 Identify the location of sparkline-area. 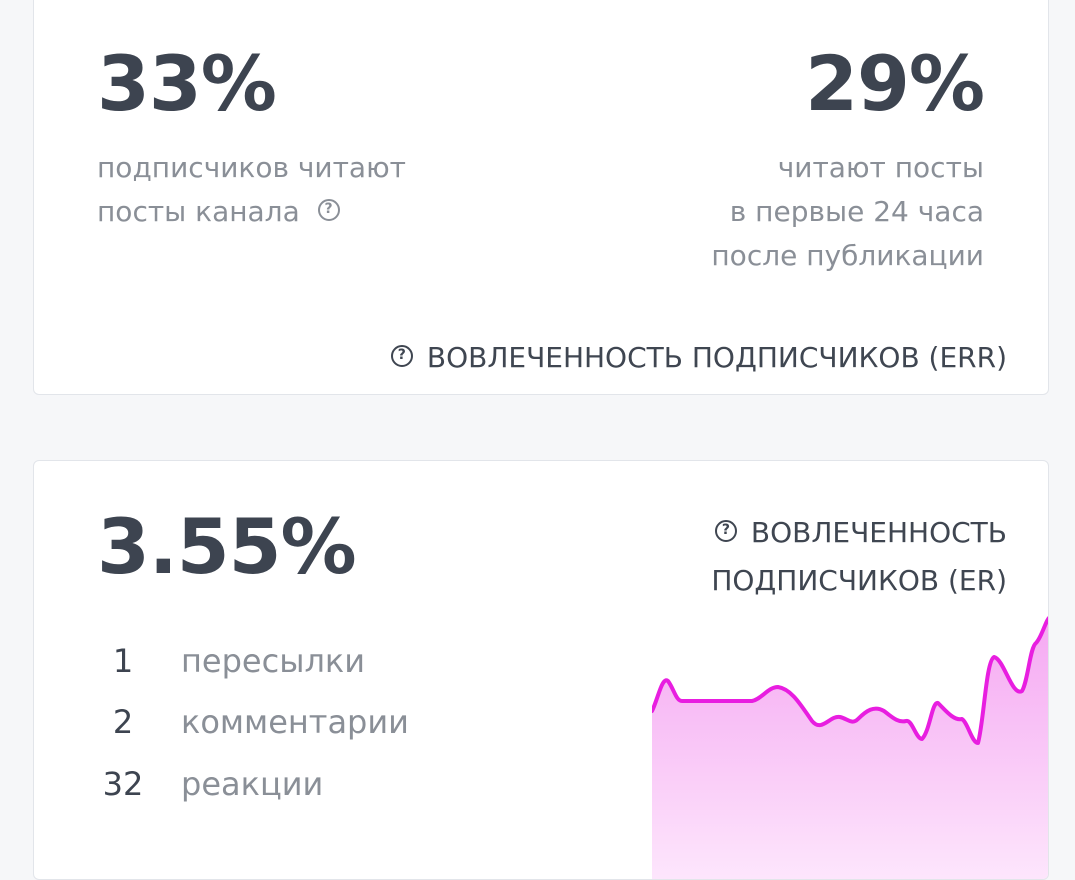
(850, 749).